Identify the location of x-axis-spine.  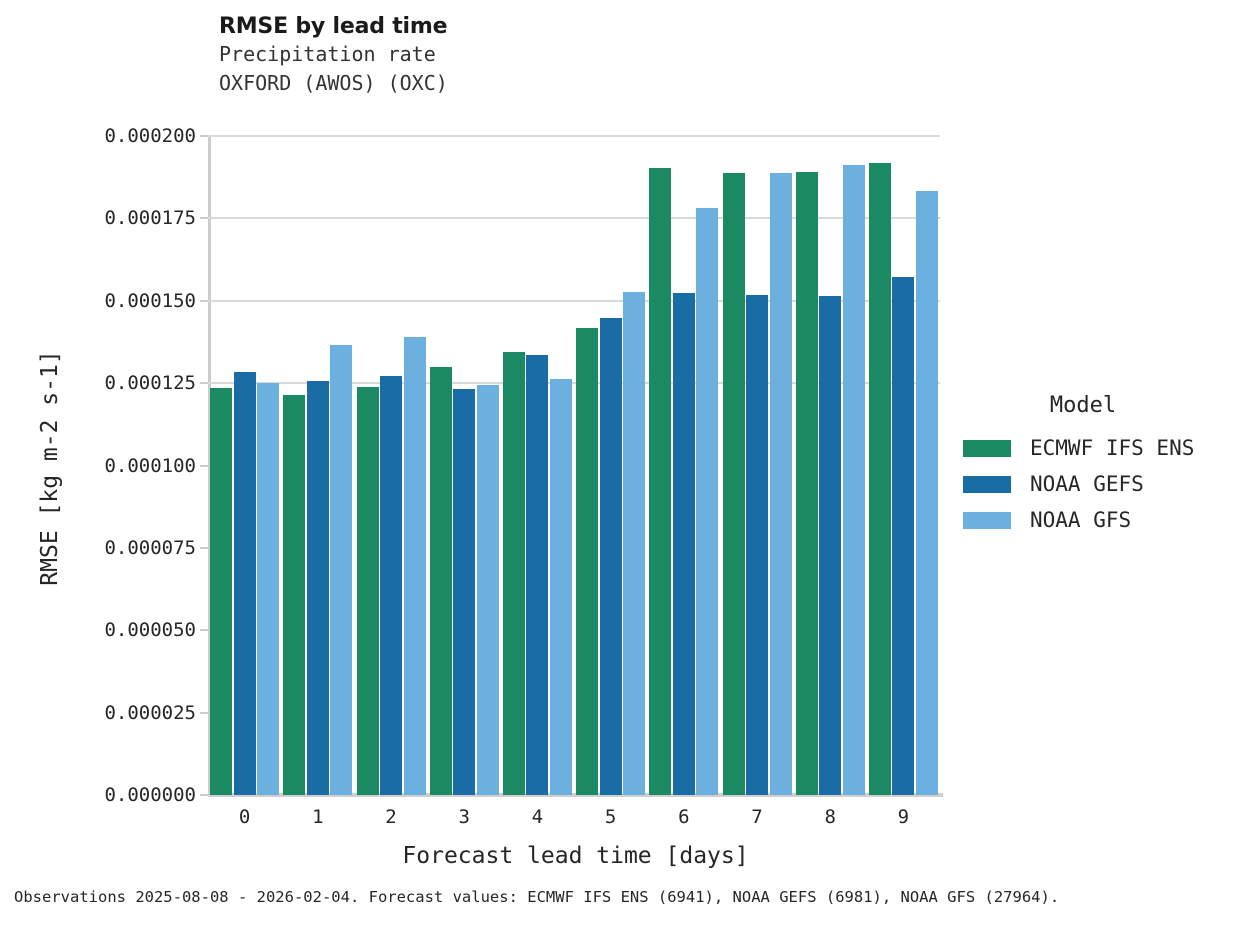
(575, 795).